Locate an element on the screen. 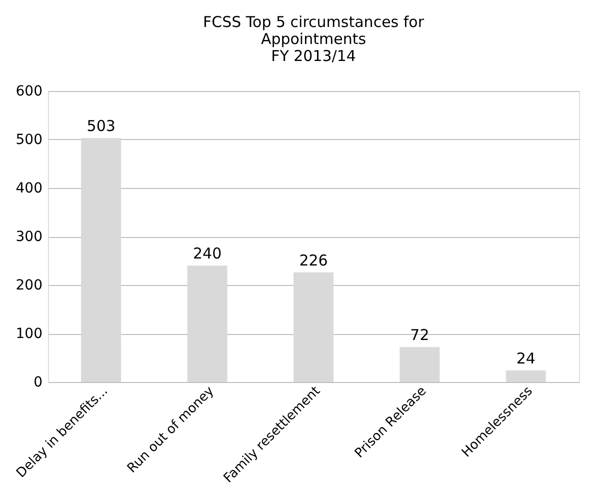  data-label: 503 is located at coordinates (101, 126).